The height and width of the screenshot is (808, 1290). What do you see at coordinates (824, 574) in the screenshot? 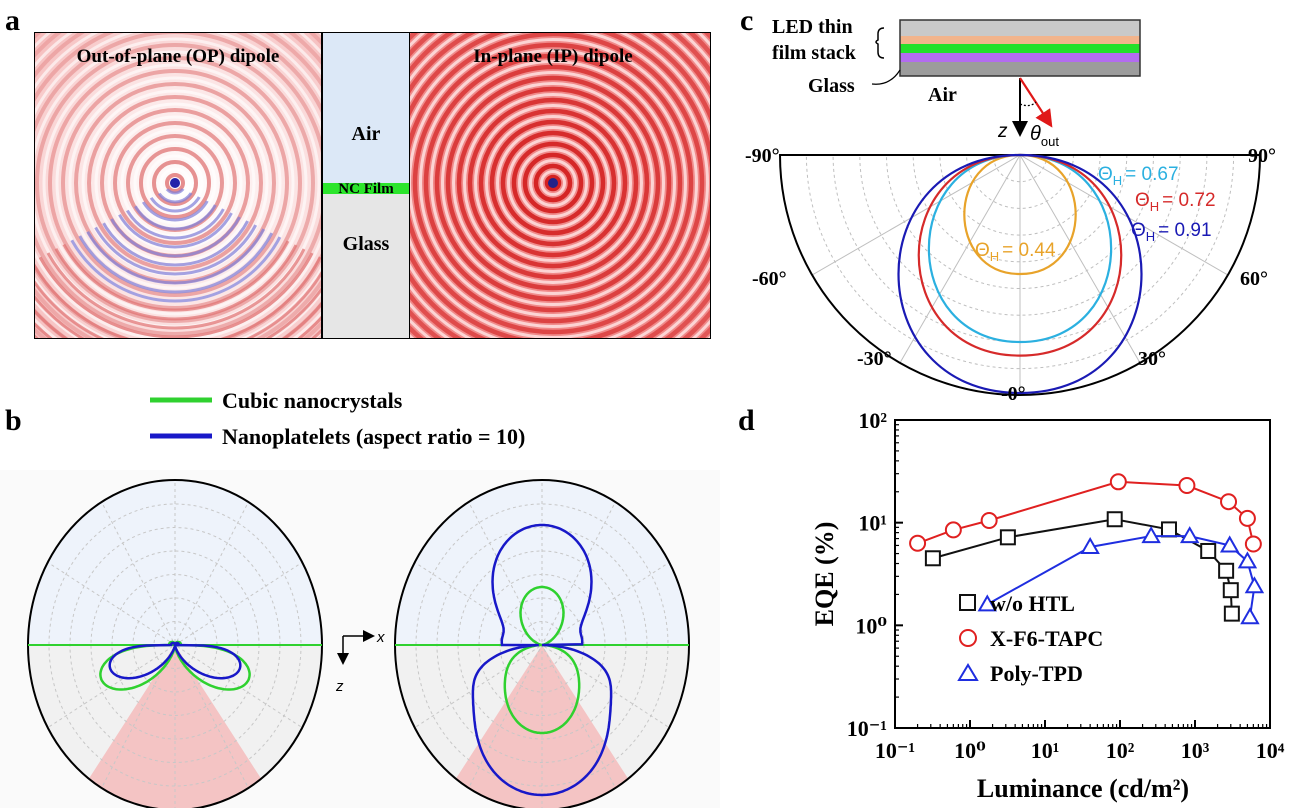
I see `y-axis-title: EQE (%)` at bounding box center [824, 574].